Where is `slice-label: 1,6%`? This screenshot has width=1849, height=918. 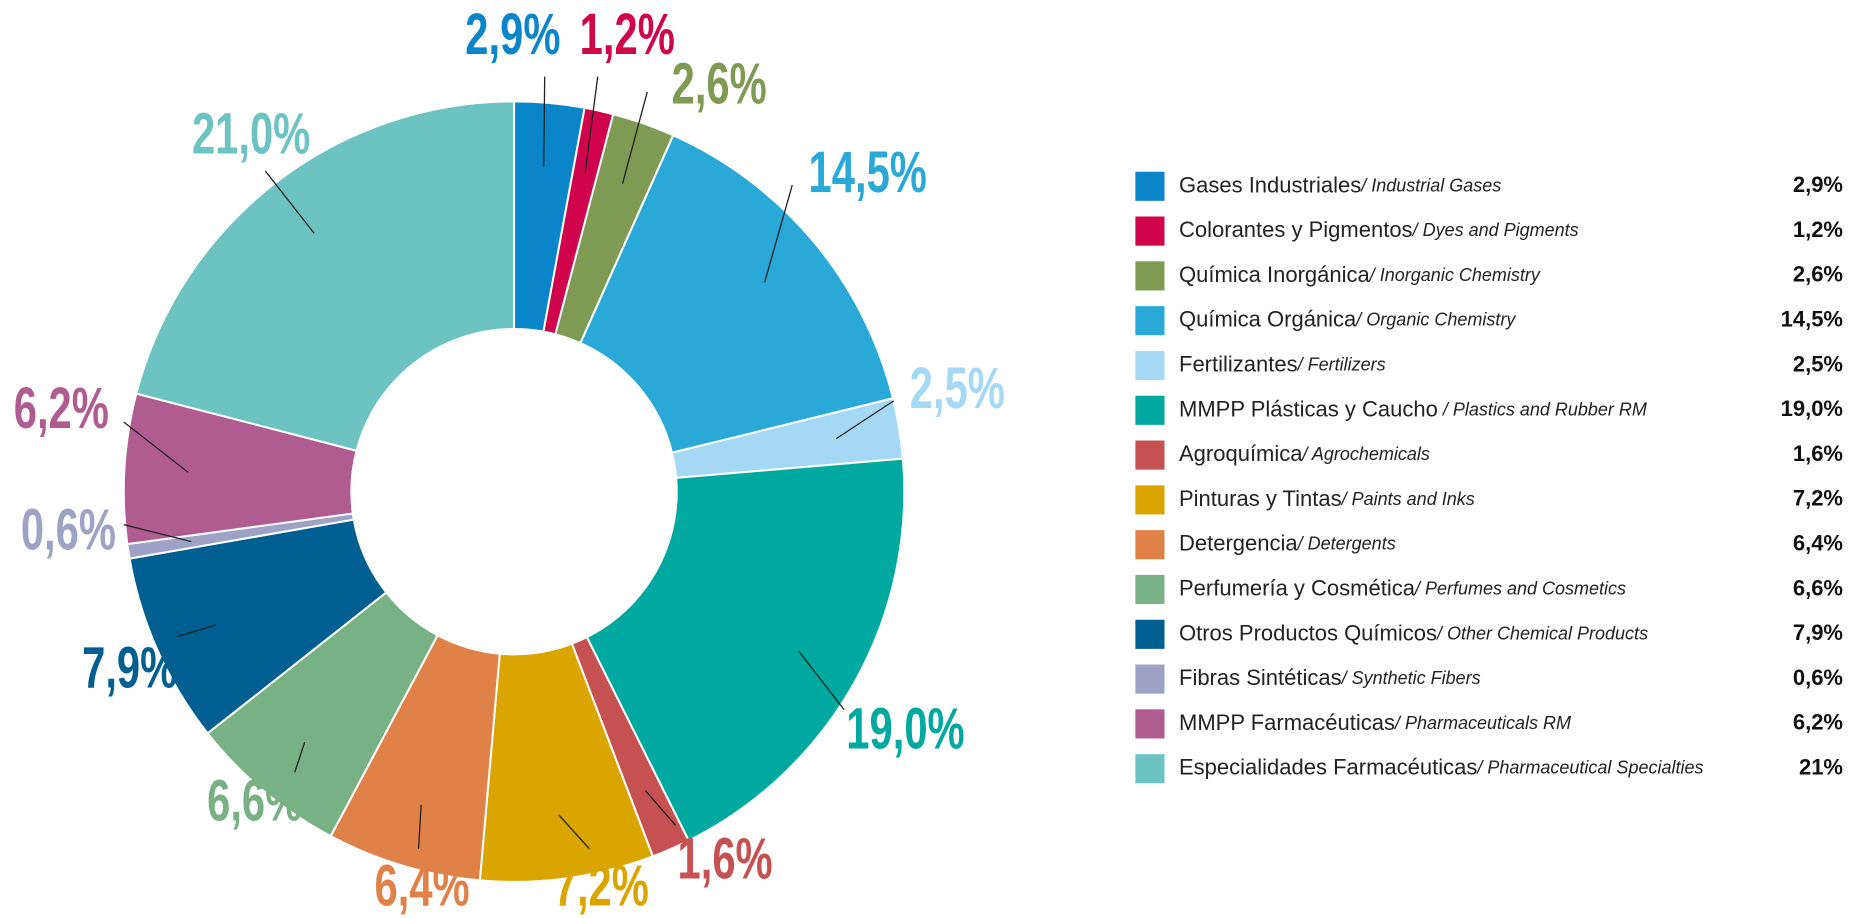
slice-label: 1,6% is located at coordinates (725, 858).